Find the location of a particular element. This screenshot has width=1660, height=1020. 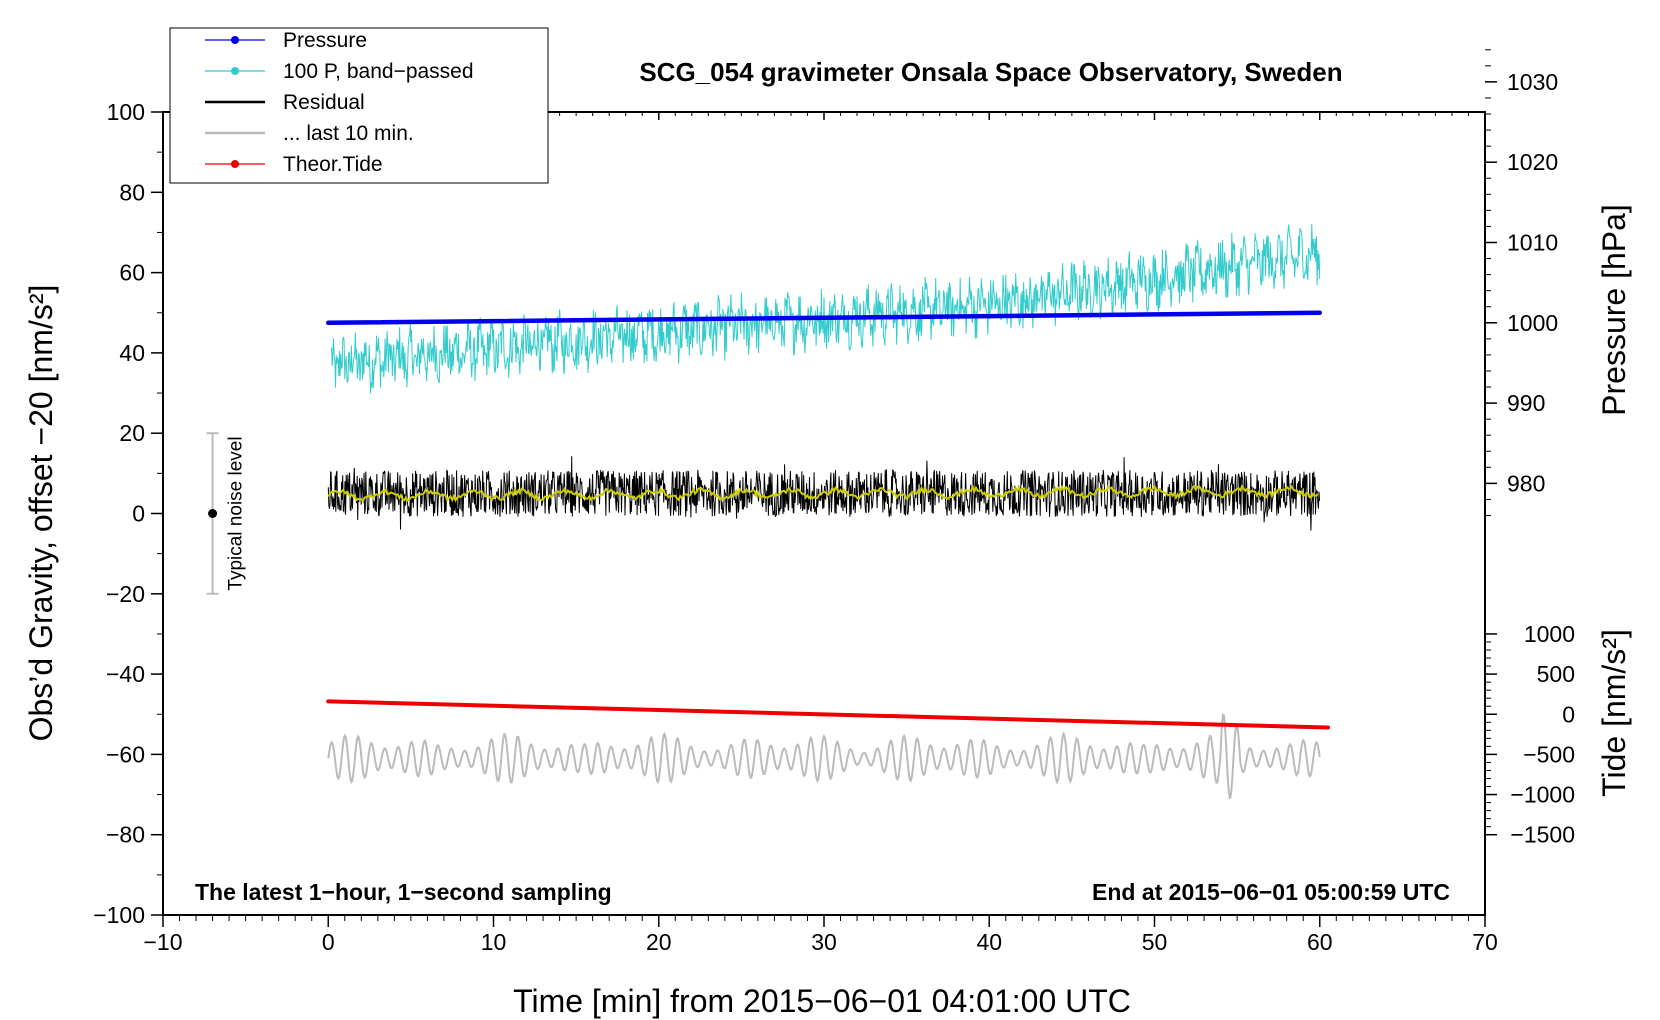

x-tick-label: 0 is located at coordinates (328, 942).